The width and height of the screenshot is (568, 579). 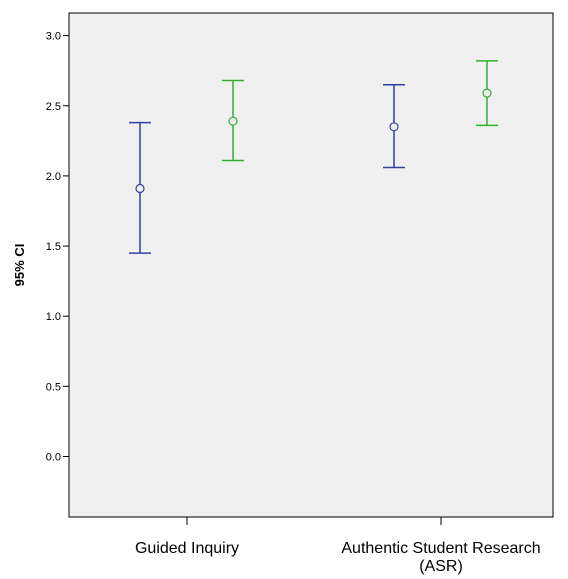 I want to click on y-tick-label: 0.5, so click(x=53, y=387).